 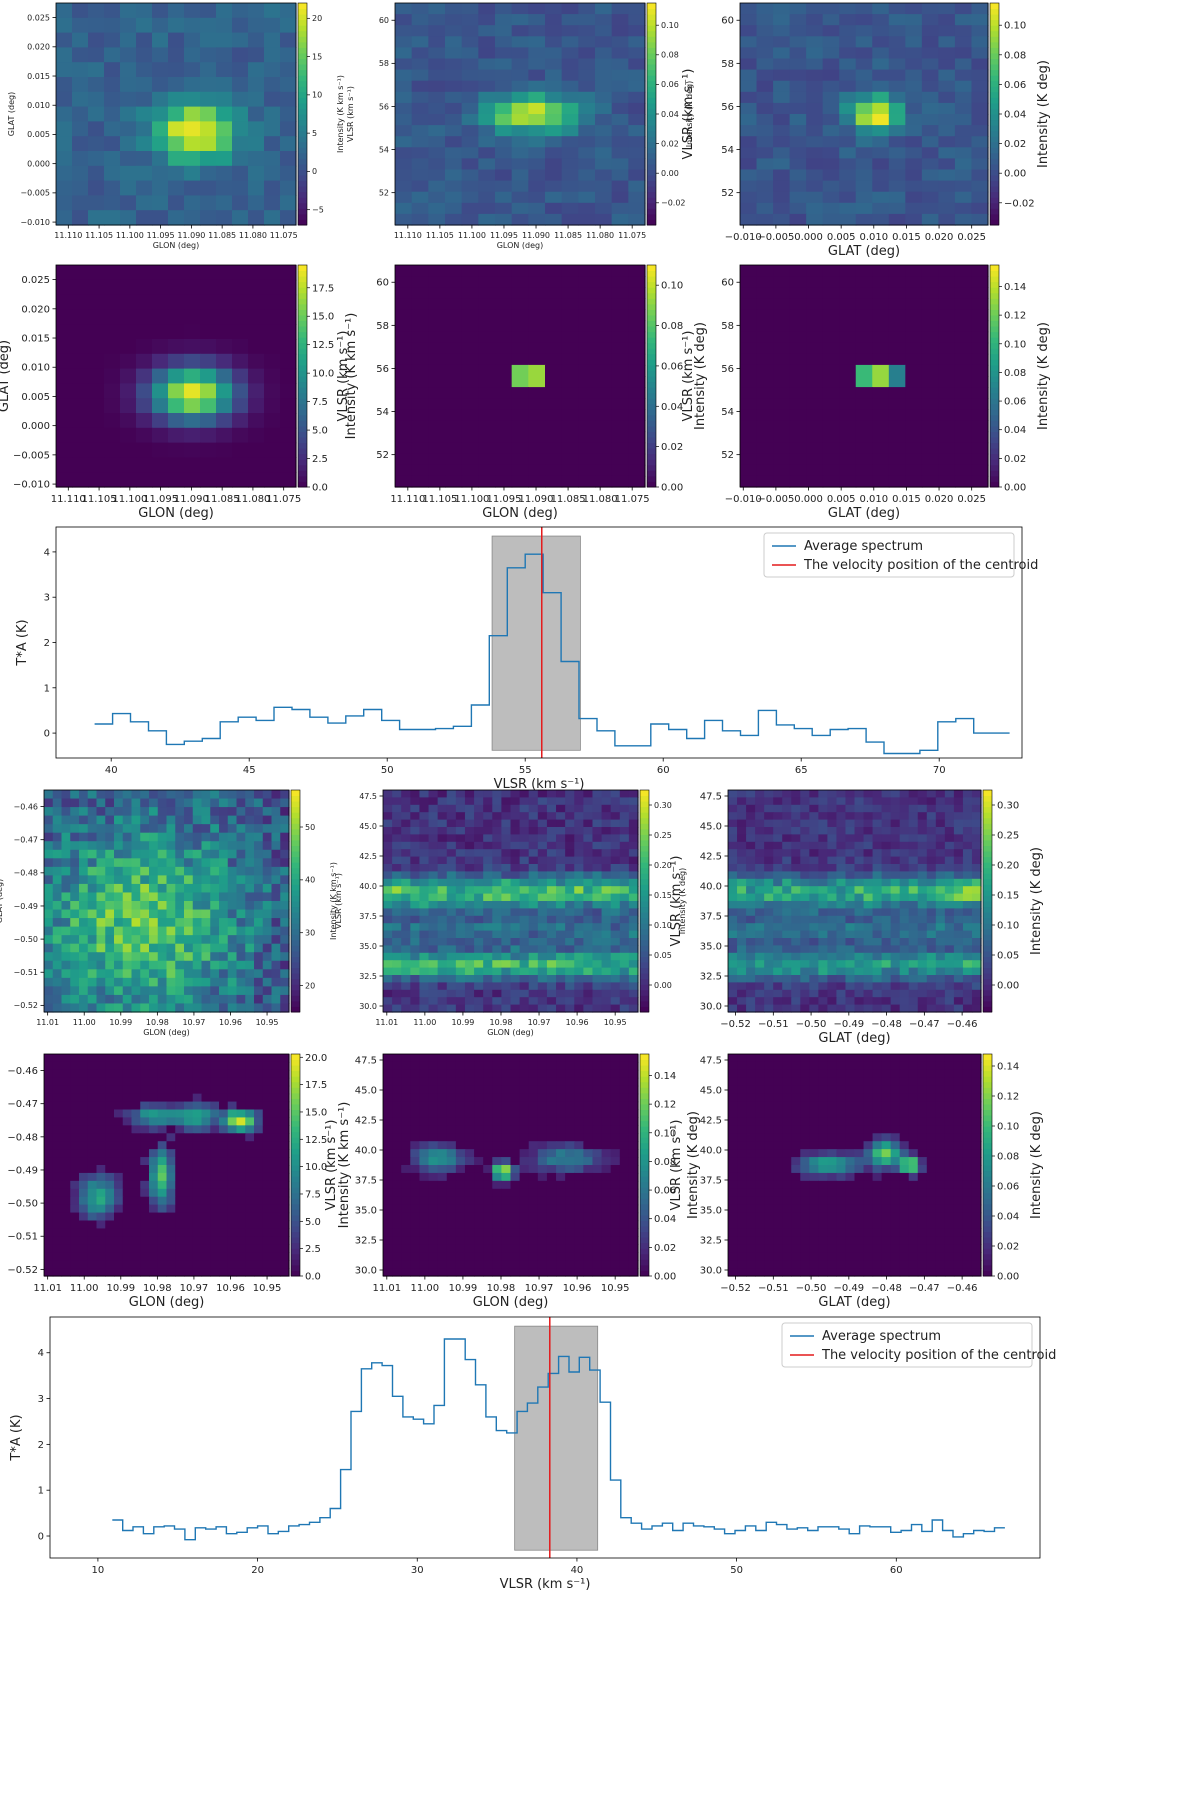 What do you see at coordinates (35, 339) in the screenshot?
I see `y-tick-label: 0.015` at bounding box center [35, 339].